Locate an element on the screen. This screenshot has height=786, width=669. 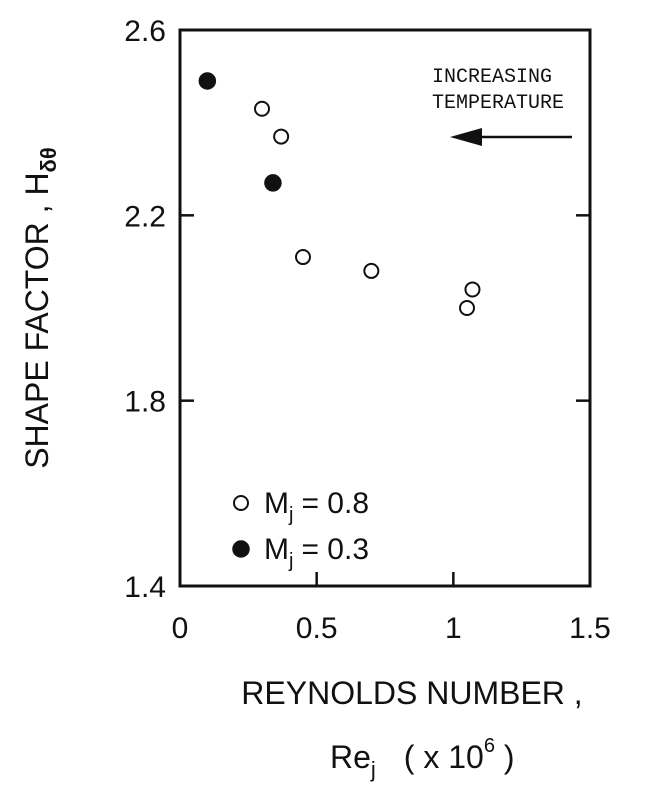
legend-label-series-1: Mj = 0.8 is located at coordinates (316, 506).